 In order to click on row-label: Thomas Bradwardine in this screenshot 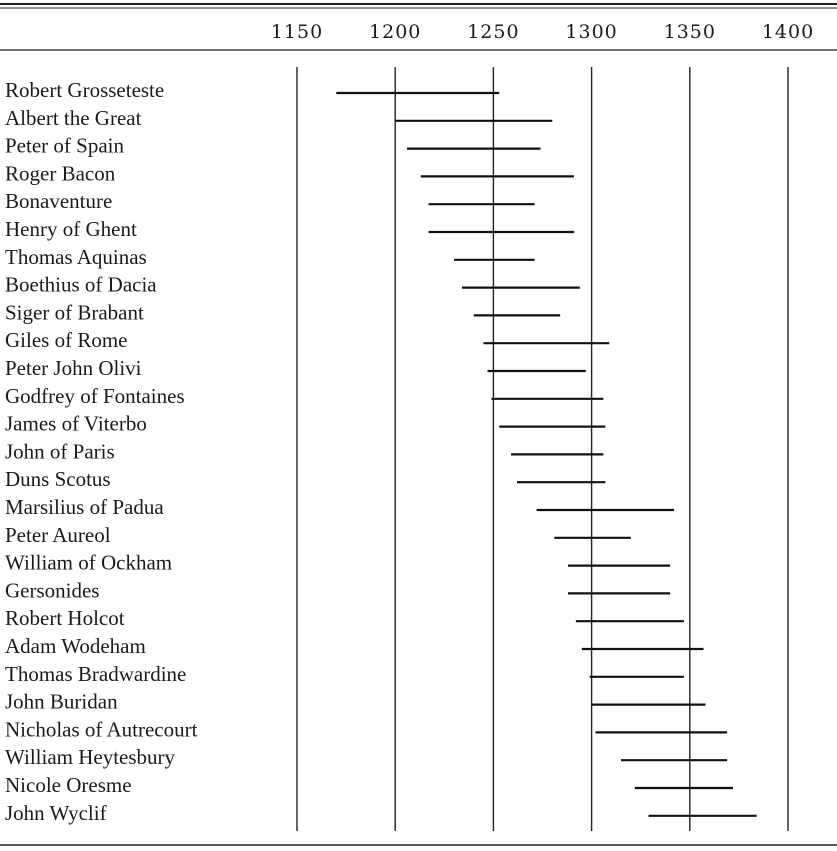, I will do `click(95, 674)`.